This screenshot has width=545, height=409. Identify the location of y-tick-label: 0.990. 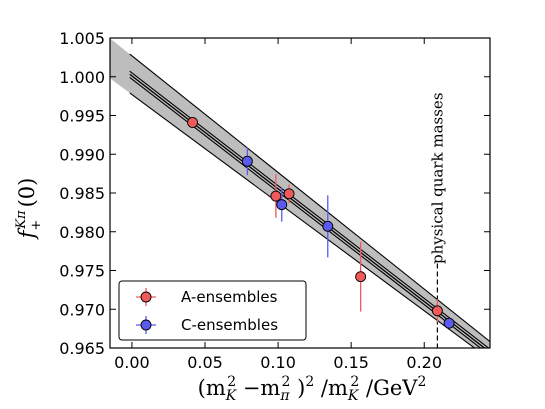
(82, 154).